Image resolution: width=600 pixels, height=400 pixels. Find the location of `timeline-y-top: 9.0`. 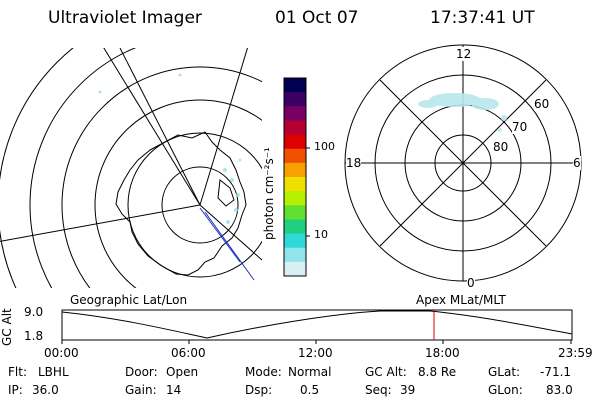

timeline-y-top: 9.0 is located at coordinates (34, 312).